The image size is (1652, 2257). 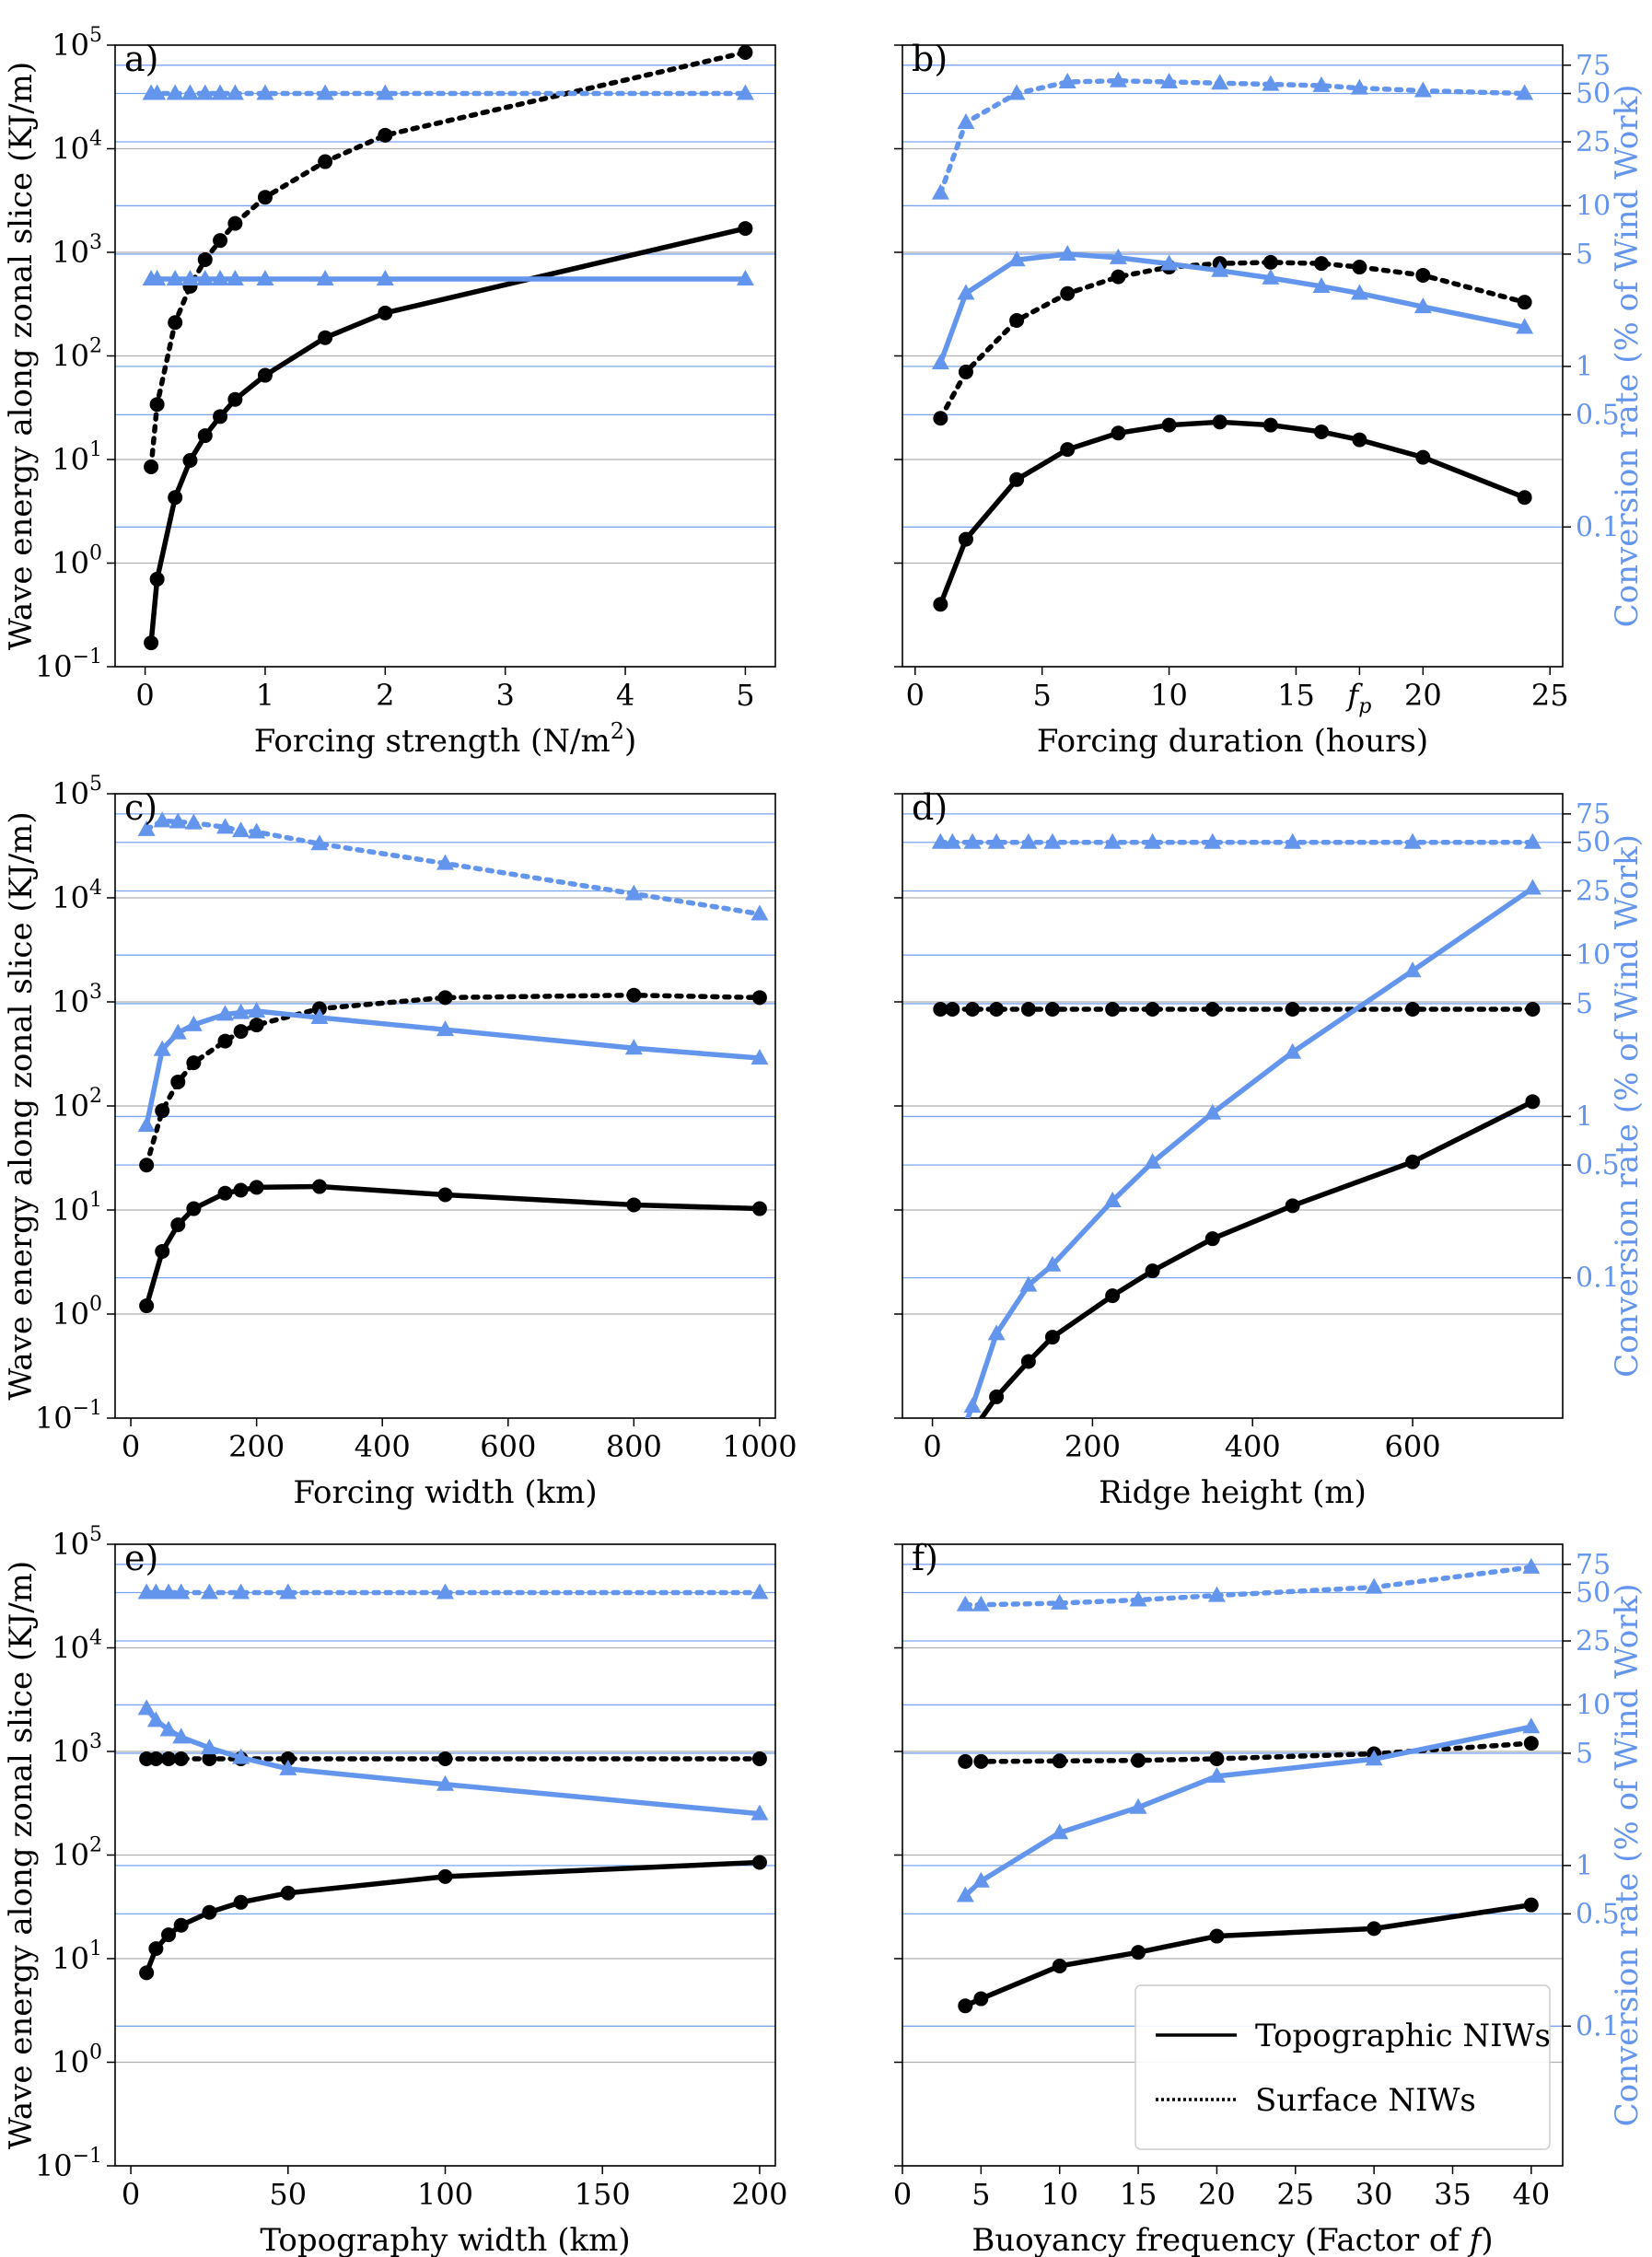 I want to click on y-left-tick-label: 10⁰, so click(x=77, y=2061).